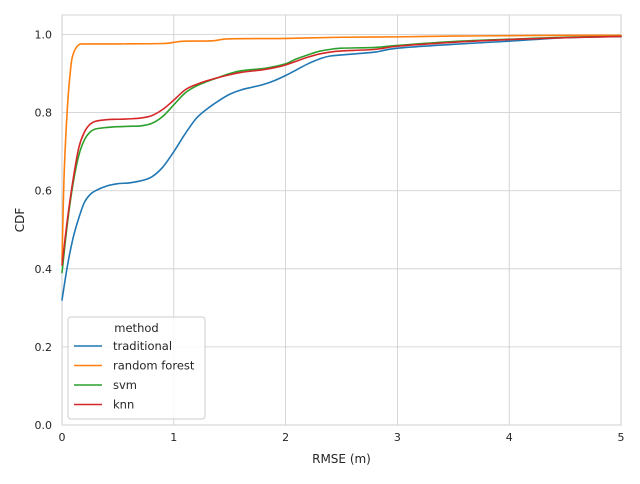  What do you see at coordinates (136, 328) in the screenshot?
I see `legend-title: method` at bounding box center [136, 328].